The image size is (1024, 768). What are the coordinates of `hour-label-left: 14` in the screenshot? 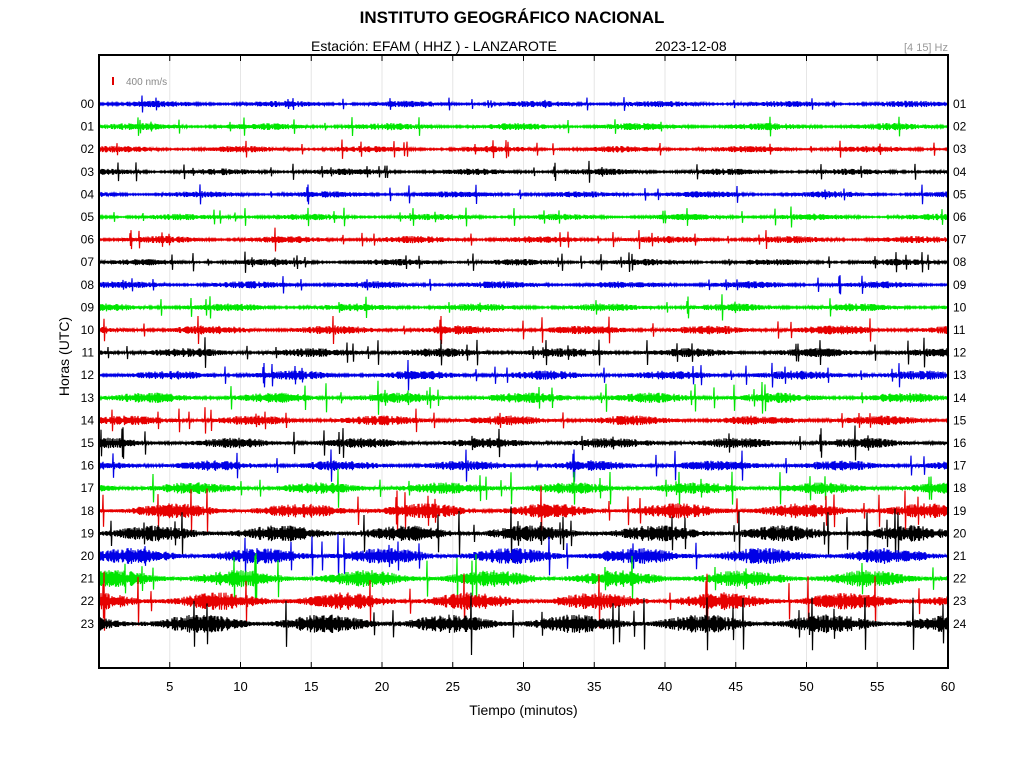 It's located at (88, 420).